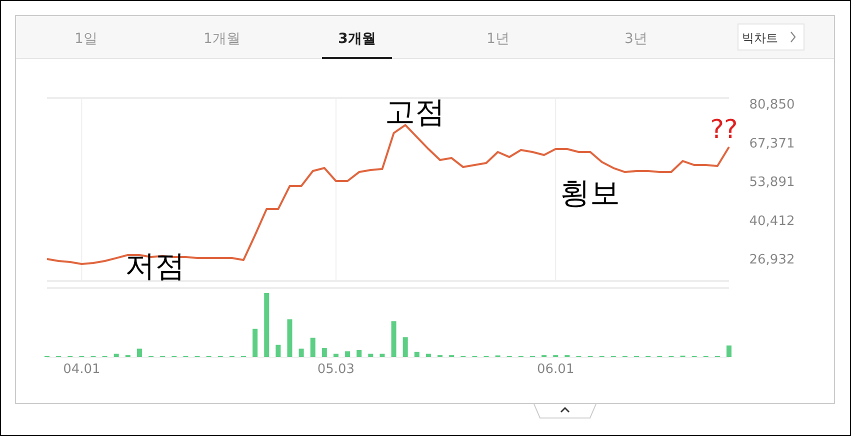  Describe the element at coordinates (336, 369) in the screenshot. I see `x-tick-label: 05.03` at that location.